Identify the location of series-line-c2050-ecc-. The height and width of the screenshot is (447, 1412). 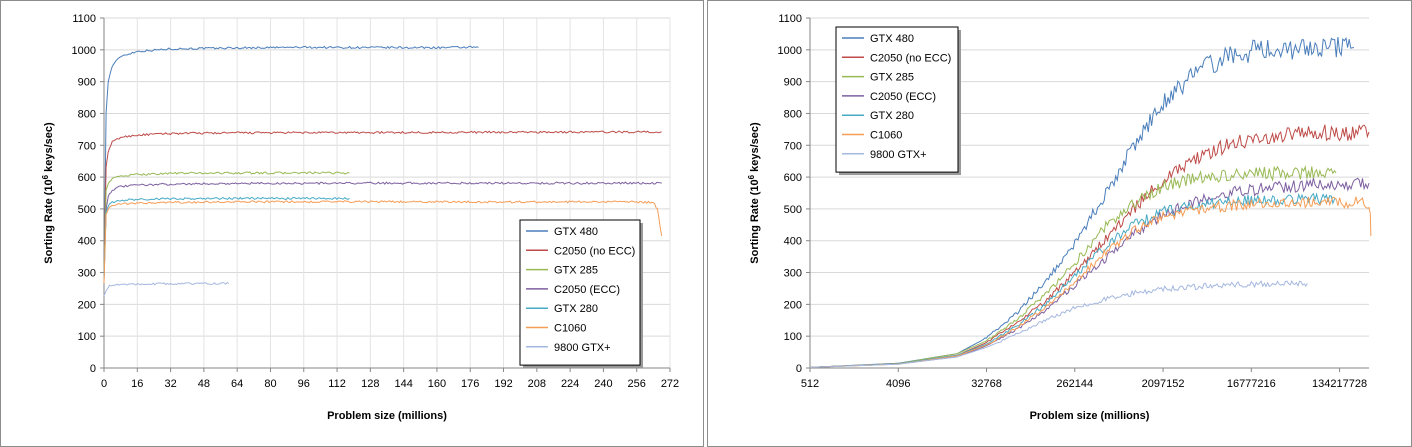
(382, 230).